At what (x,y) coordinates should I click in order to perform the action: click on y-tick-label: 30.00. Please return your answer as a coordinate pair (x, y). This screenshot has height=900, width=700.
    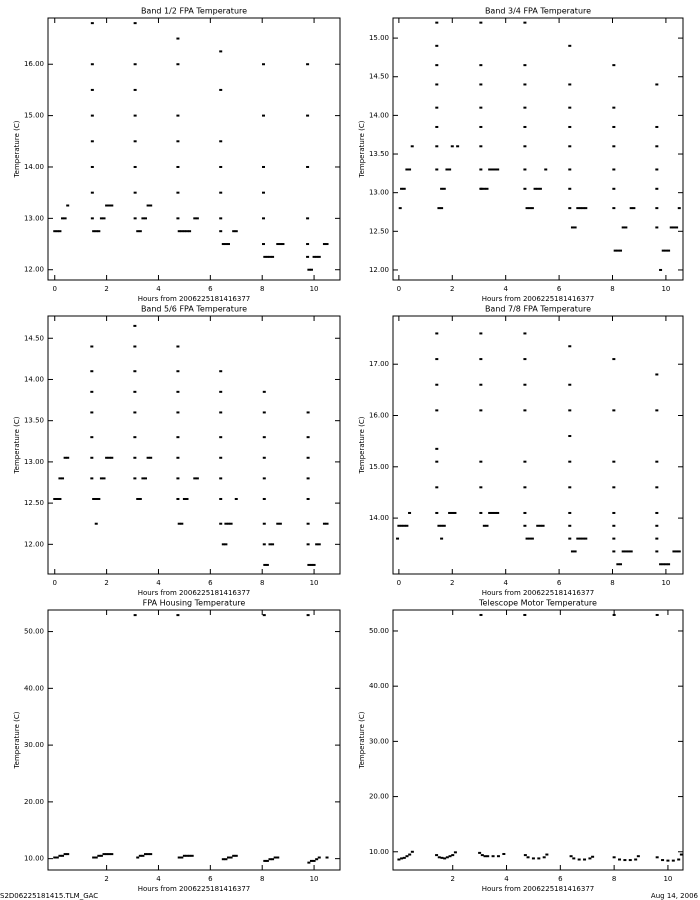
    Looking at the image, I should click on (34, 745).